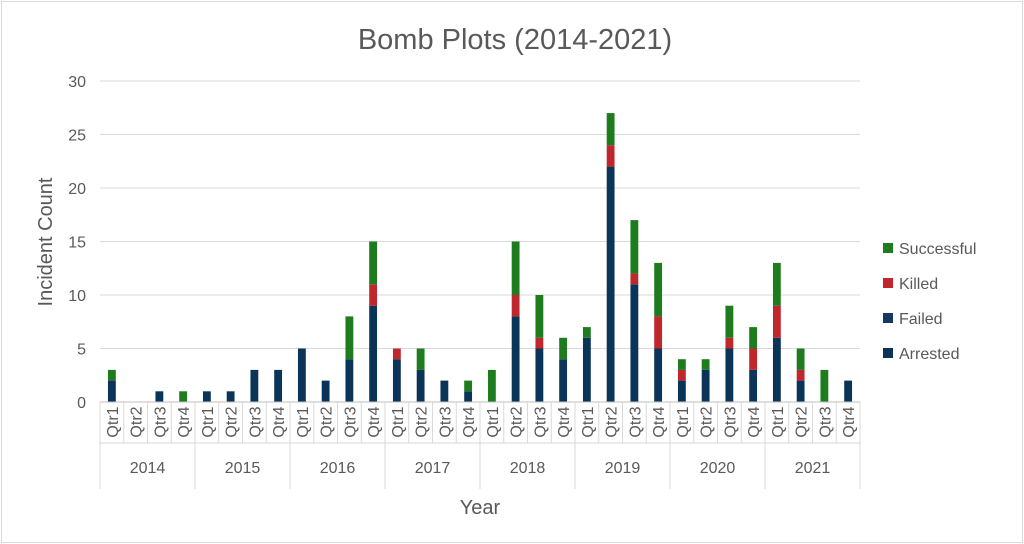 The image size is (1024, 544). What do you see at coordinates (243, 468) in the screenshot?
I see `year-group-label: 2015` at bounding box center [243, 468].